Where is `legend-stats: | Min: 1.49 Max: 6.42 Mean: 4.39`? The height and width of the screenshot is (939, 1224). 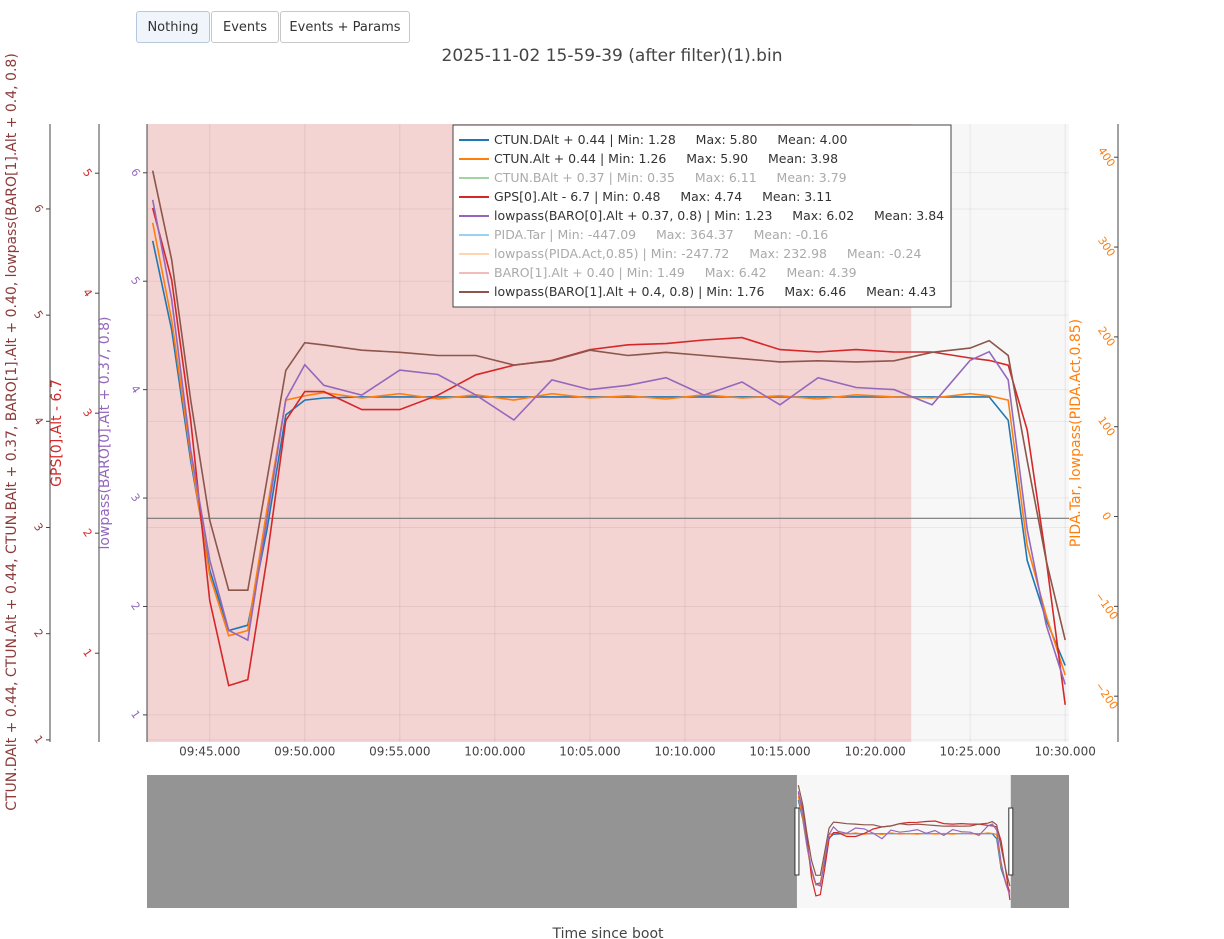 legend-stats: | Min: 1.49 Max: 6.42 Mean: 4.39 is located at coordinates (738, 272).